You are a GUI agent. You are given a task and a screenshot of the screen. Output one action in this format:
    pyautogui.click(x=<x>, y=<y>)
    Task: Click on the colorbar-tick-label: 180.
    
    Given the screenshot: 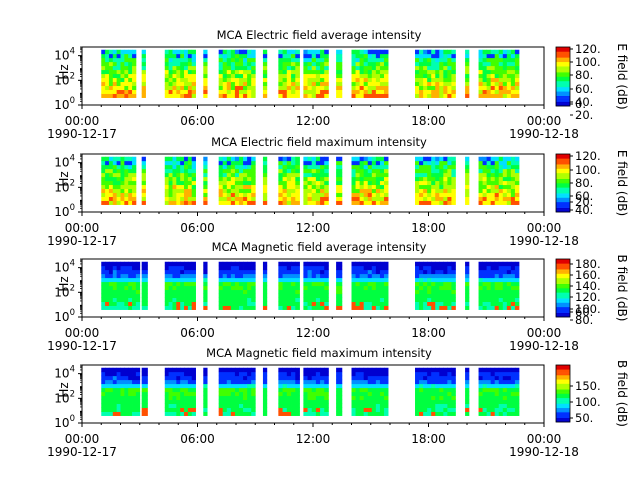 What is the action you would take?
    pyautogui.click(x=588, y=264)
    